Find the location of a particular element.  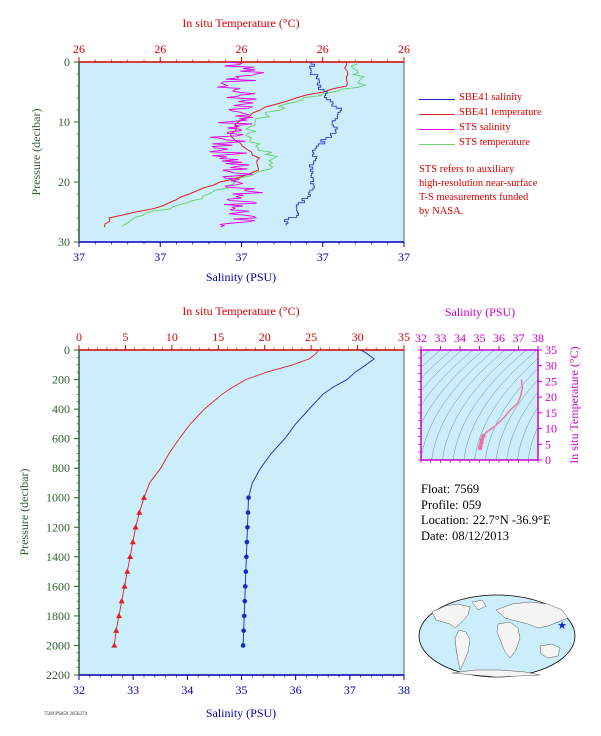

world-map: ★ is located at coordinates (497, 636).